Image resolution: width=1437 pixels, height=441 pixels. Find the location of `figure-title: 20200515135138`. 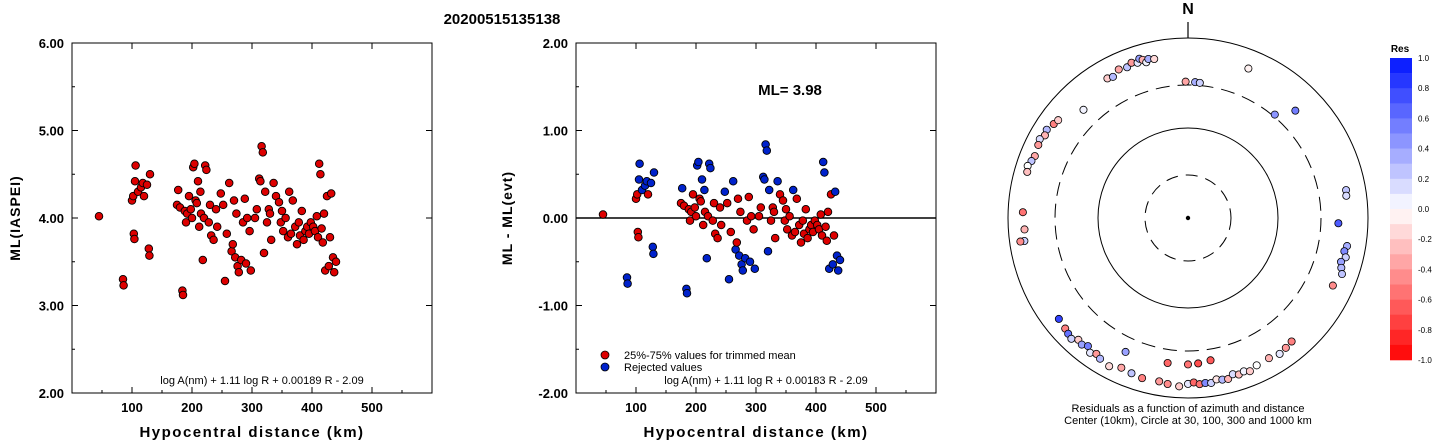

figure-title: 20200515135138 is located at coordinates (502, 19).